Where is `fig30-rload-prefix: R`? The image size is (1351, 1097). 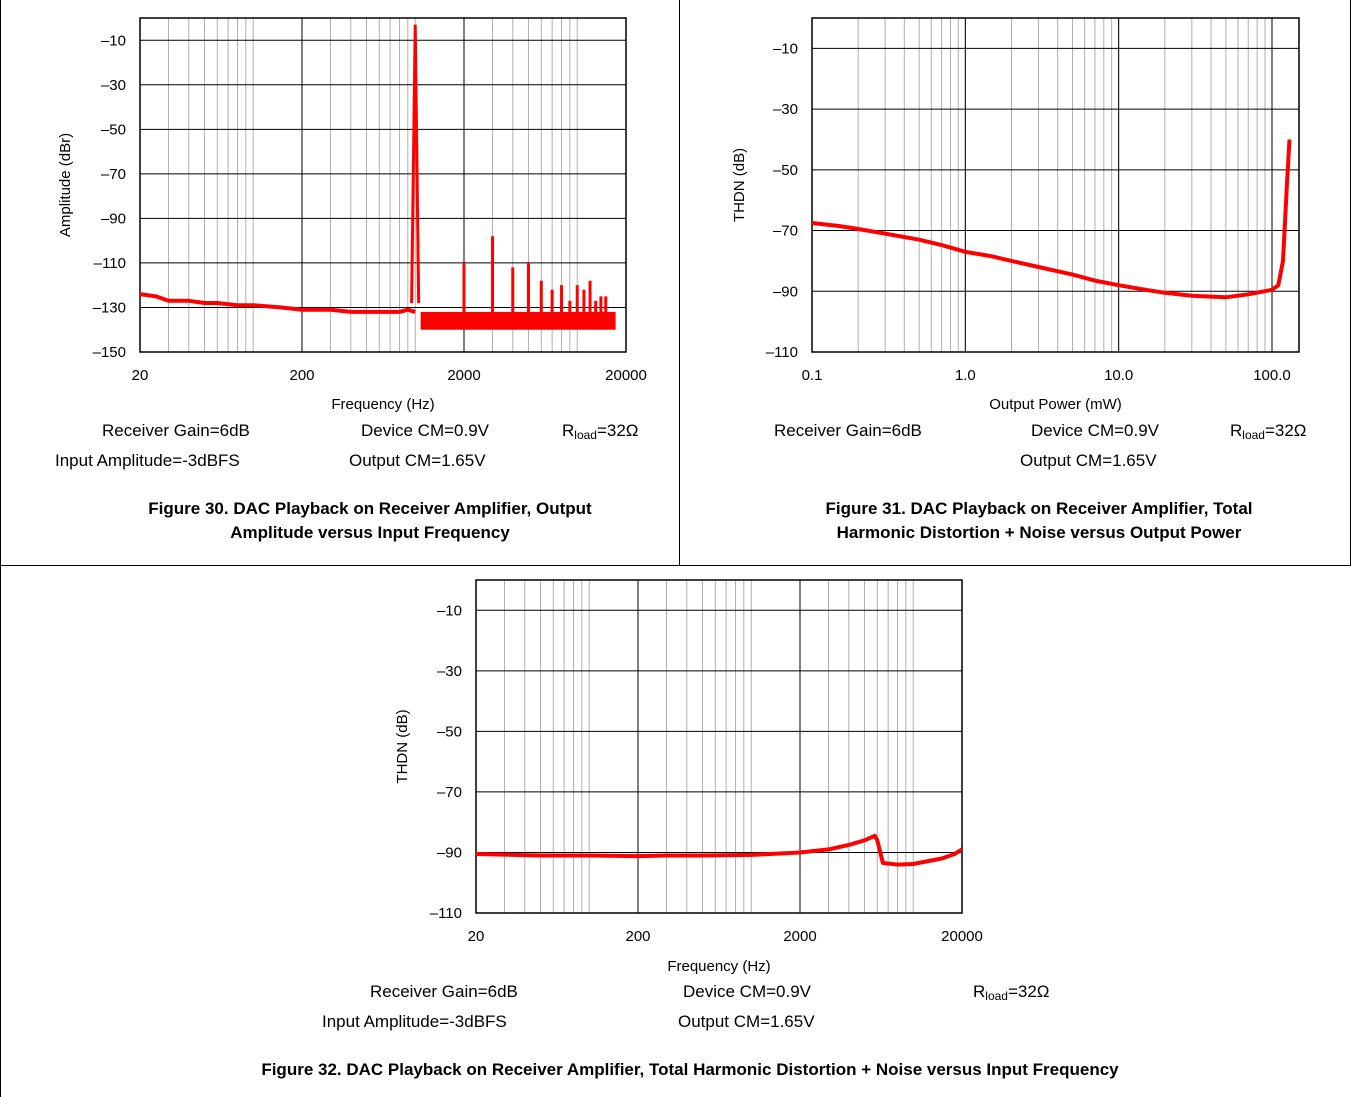 fig30-rload-prefix: R is located at coordinates (568, 430).